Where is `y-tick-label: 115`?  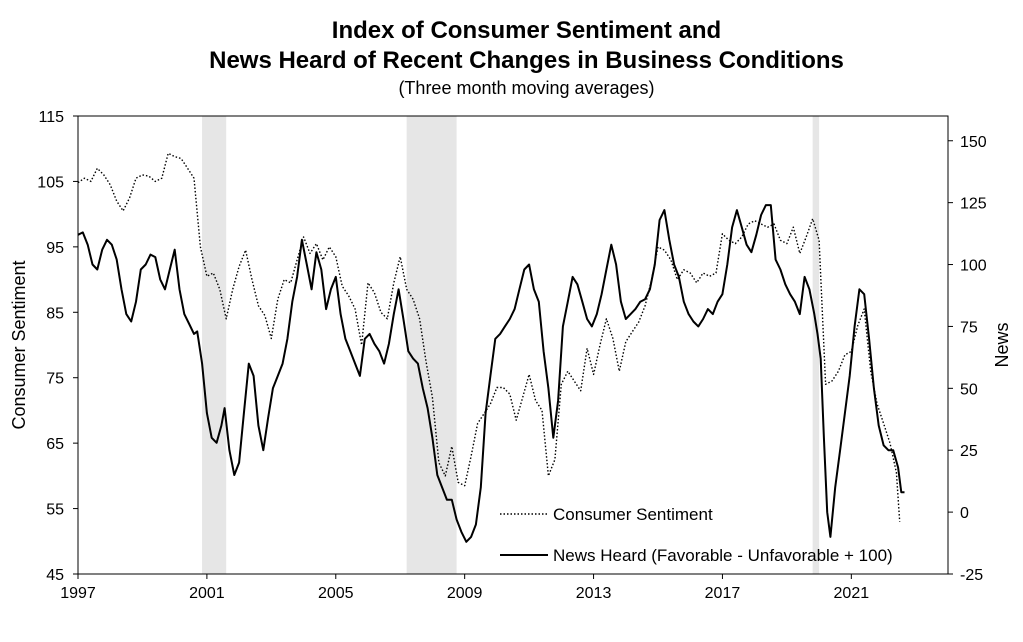
y-tick-label: 115 is located at coordinates (51, 117).